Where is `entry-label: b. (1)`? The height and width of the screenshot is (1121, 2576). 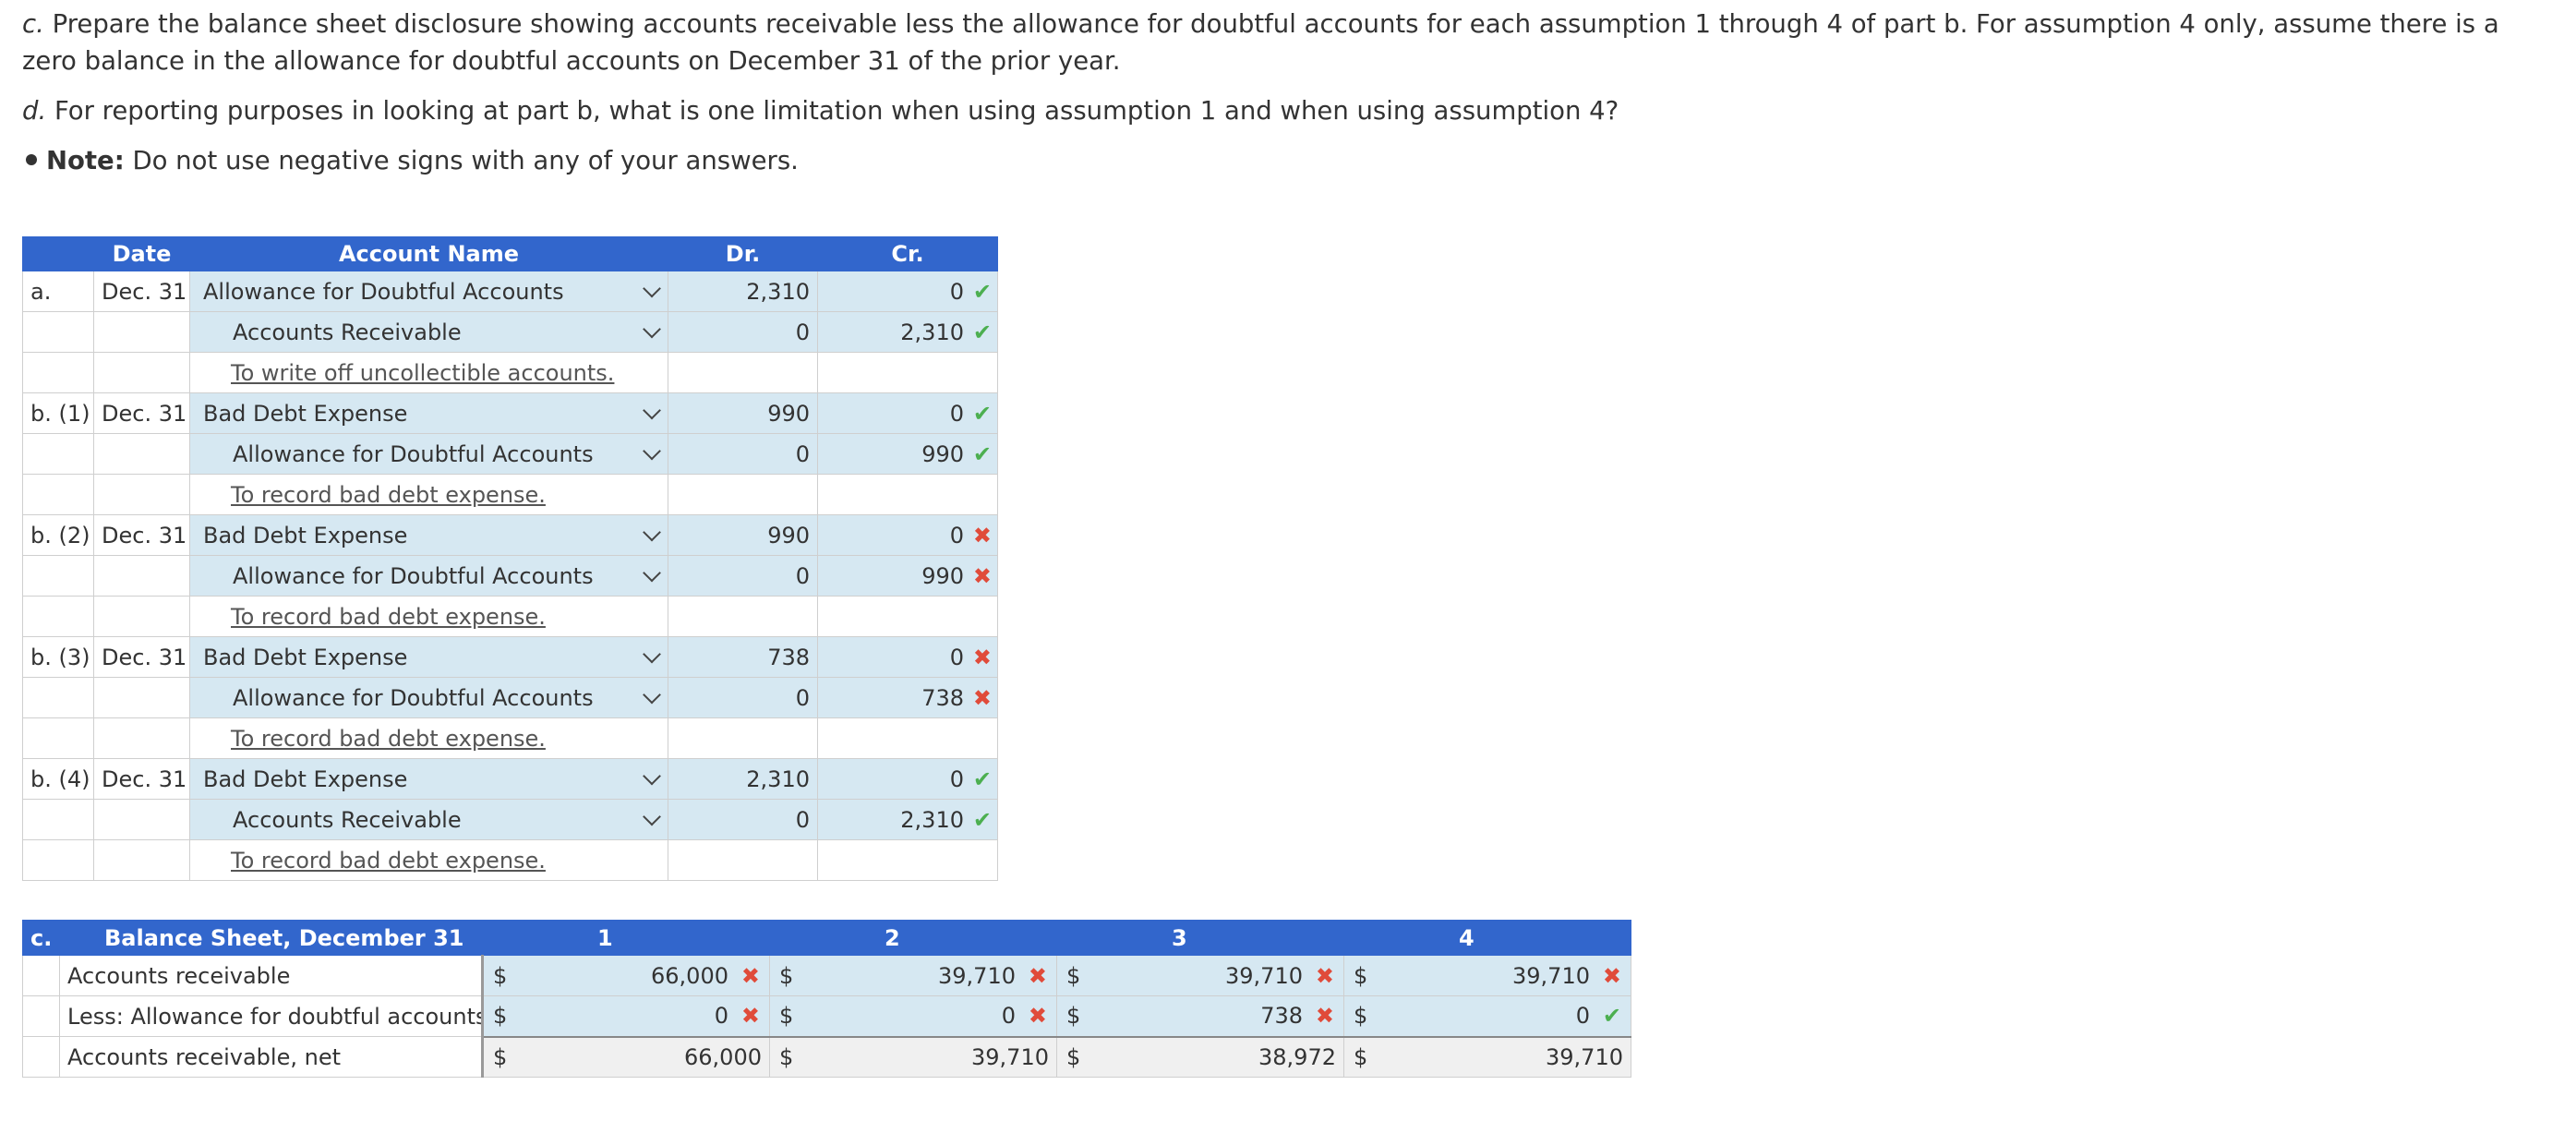 entry-label: b. (1) is located at coordinates (58, 413).